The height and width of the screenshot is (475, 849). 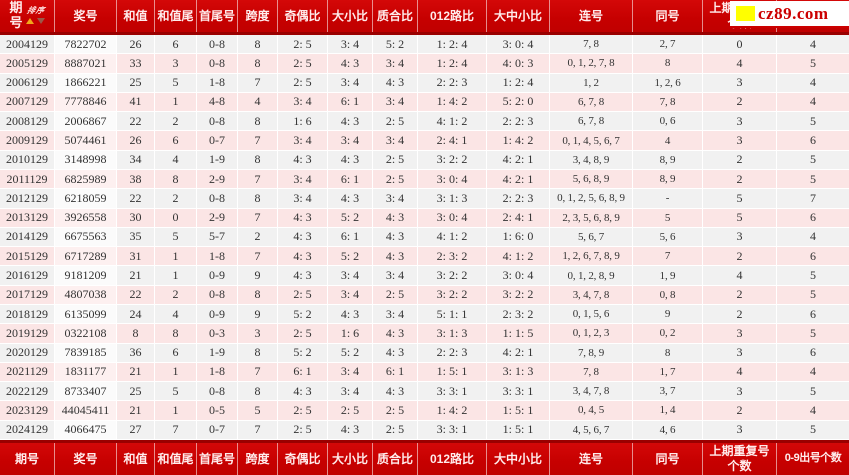 What do you see at coordinates (27, 83) in the screenshot?
I see `cell-period: 2006129` at bounding box center [27, 83].